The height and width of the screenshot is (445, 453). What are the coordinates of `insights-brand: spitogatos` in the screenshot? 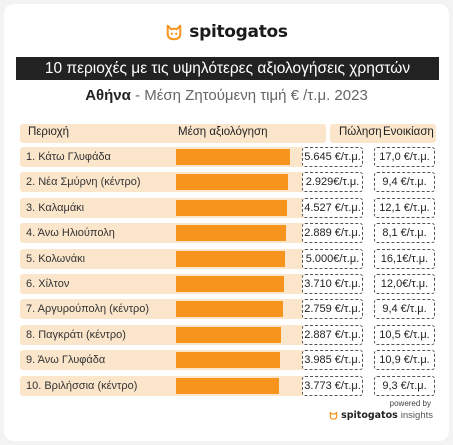 It's located at (369, 415).